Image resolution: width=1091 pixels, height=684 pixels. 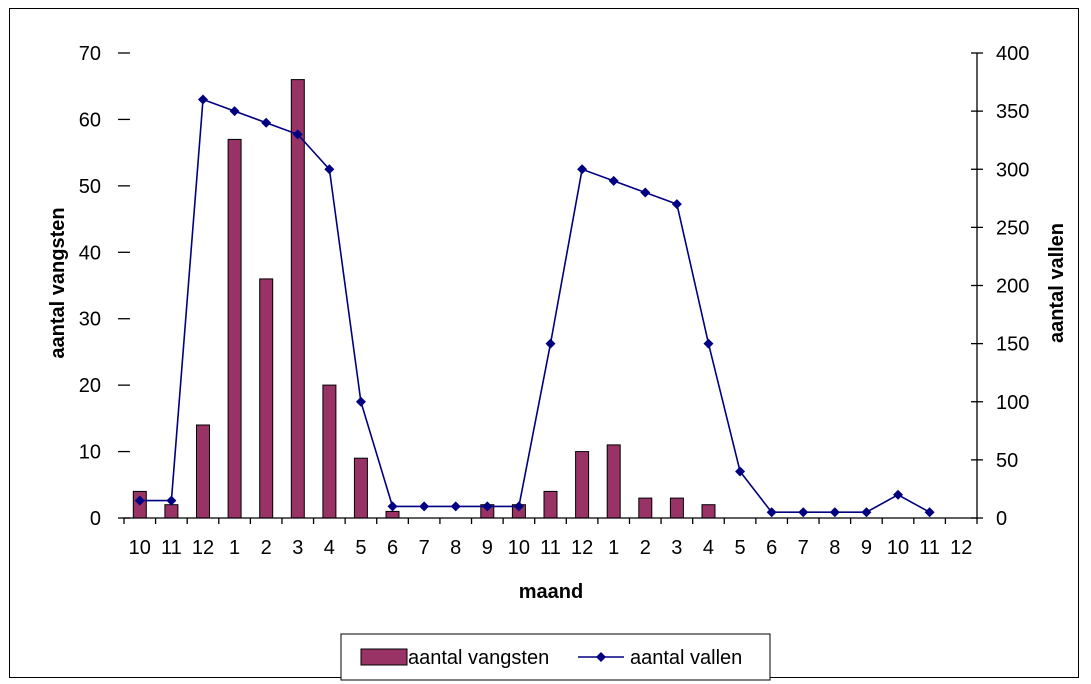 What do you see at coordinates (90, 120) in the screenshot?
I see `y-left-tick-label-6: 60` at bounding box center [90, 120].